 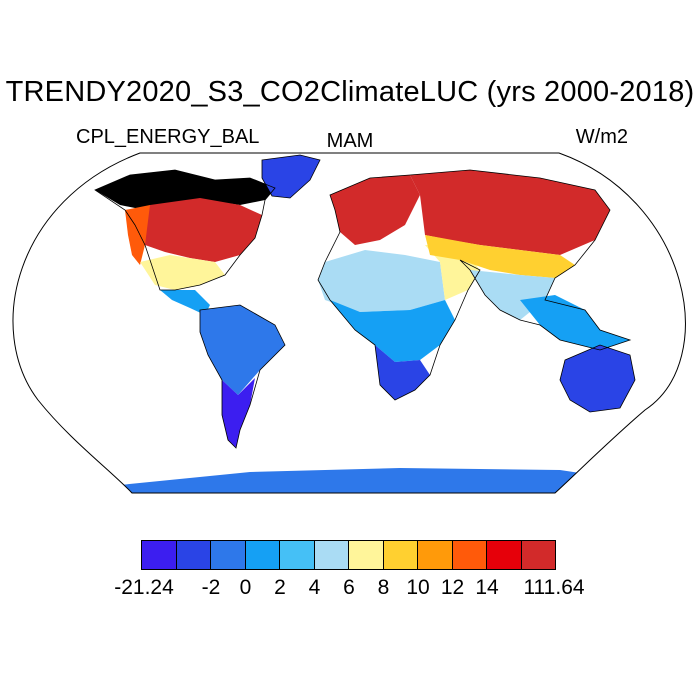 What do you see at coordinates (383, 587) in the screenshot?
I see `colorbar-tick-label: 8` at bounding box center [383, 587].